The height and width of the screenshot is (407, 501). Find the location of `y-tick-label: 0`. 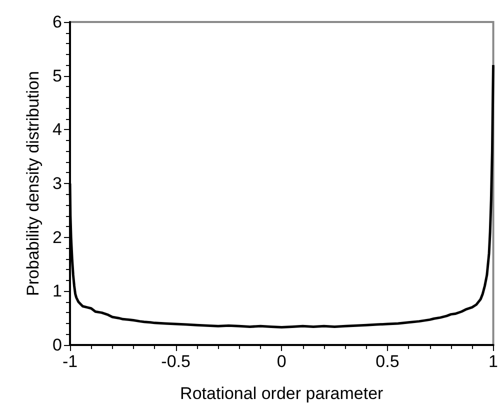

y-tick-label: 0 is located at coordinates (57, 345).